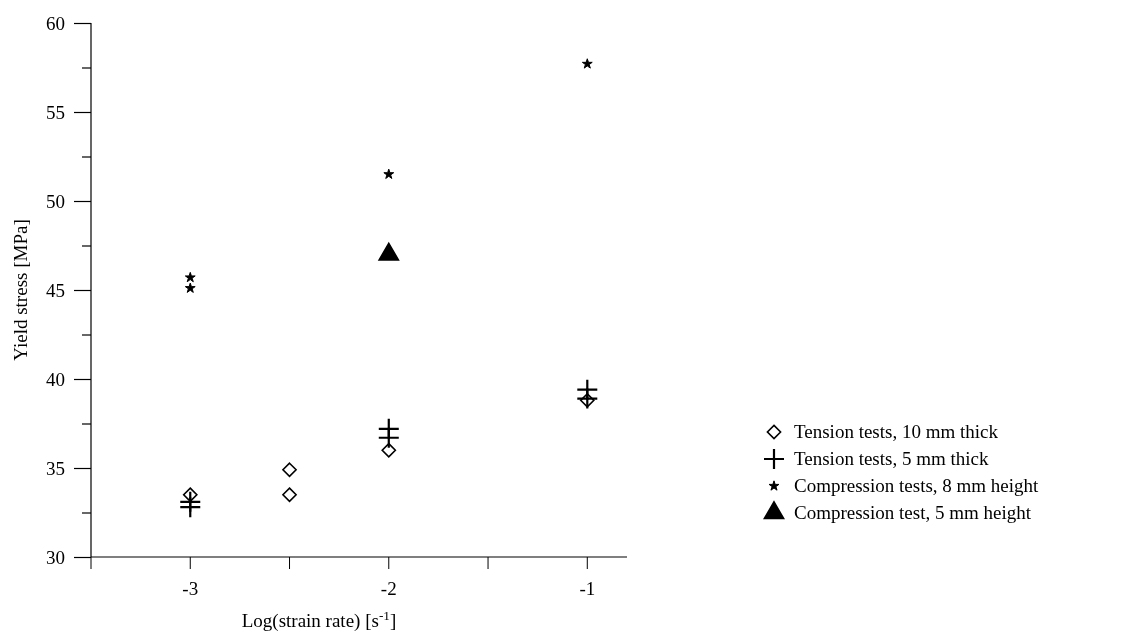 The height and width of the screenshot is (637, 1123). I want to click on y-tick-label: 60, so click(55, 23).